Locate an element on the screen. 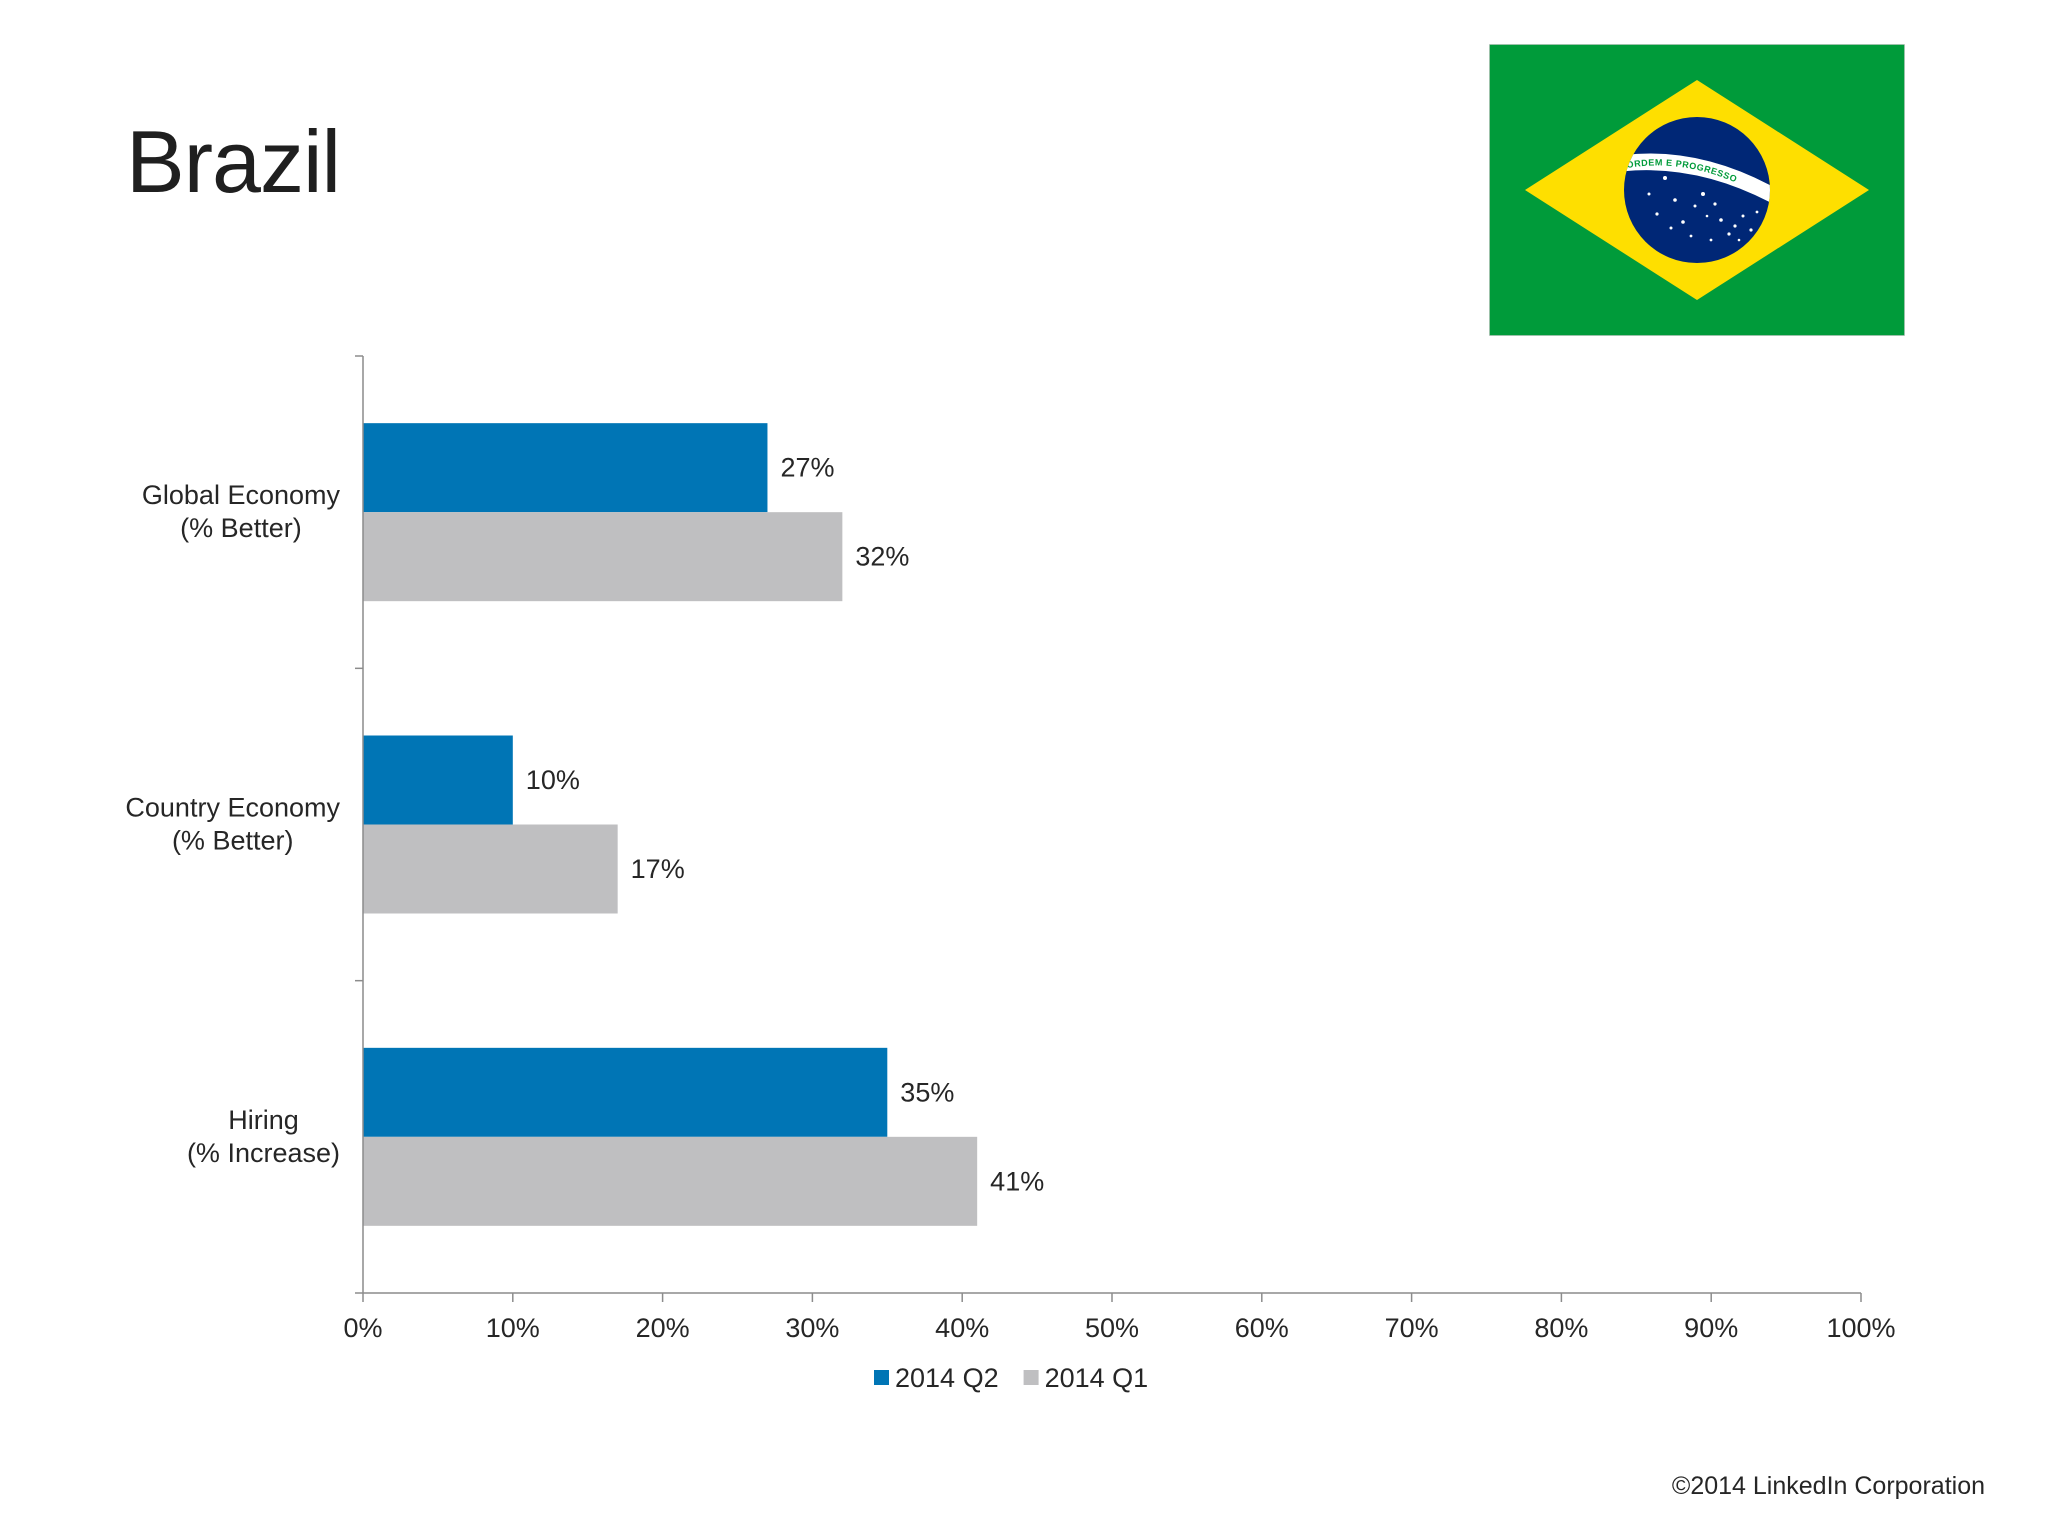 This screenshot has height=1537, width=2048. data-label: 17% is located at coordinates (658, 869).